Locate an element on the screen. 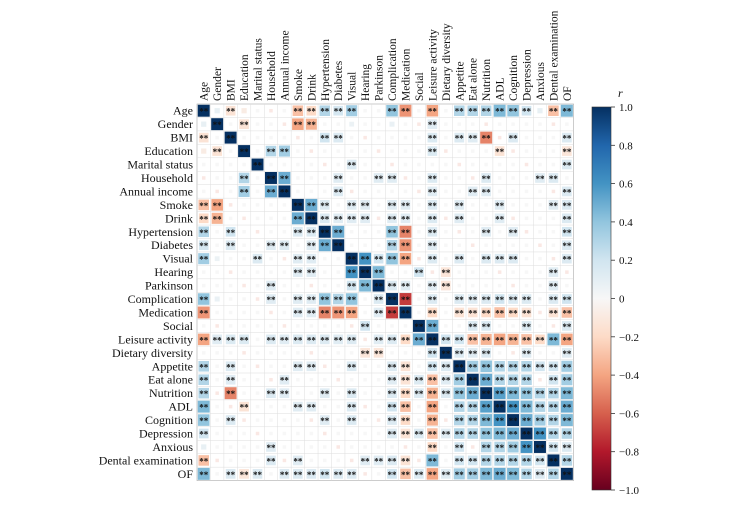 This screenshot has width=730, height=505. column-label: Dietary diversity is located at coordinates (447, 62).